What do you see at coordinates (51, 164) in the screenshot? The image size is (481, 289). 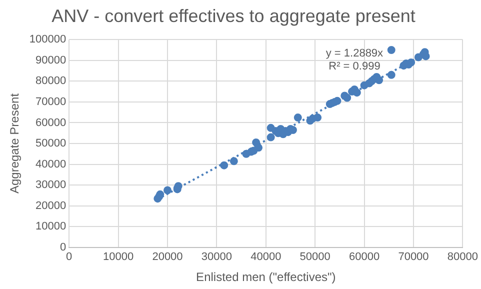 I see `y-tick-label: 40000` at bounding box center [51, 164].